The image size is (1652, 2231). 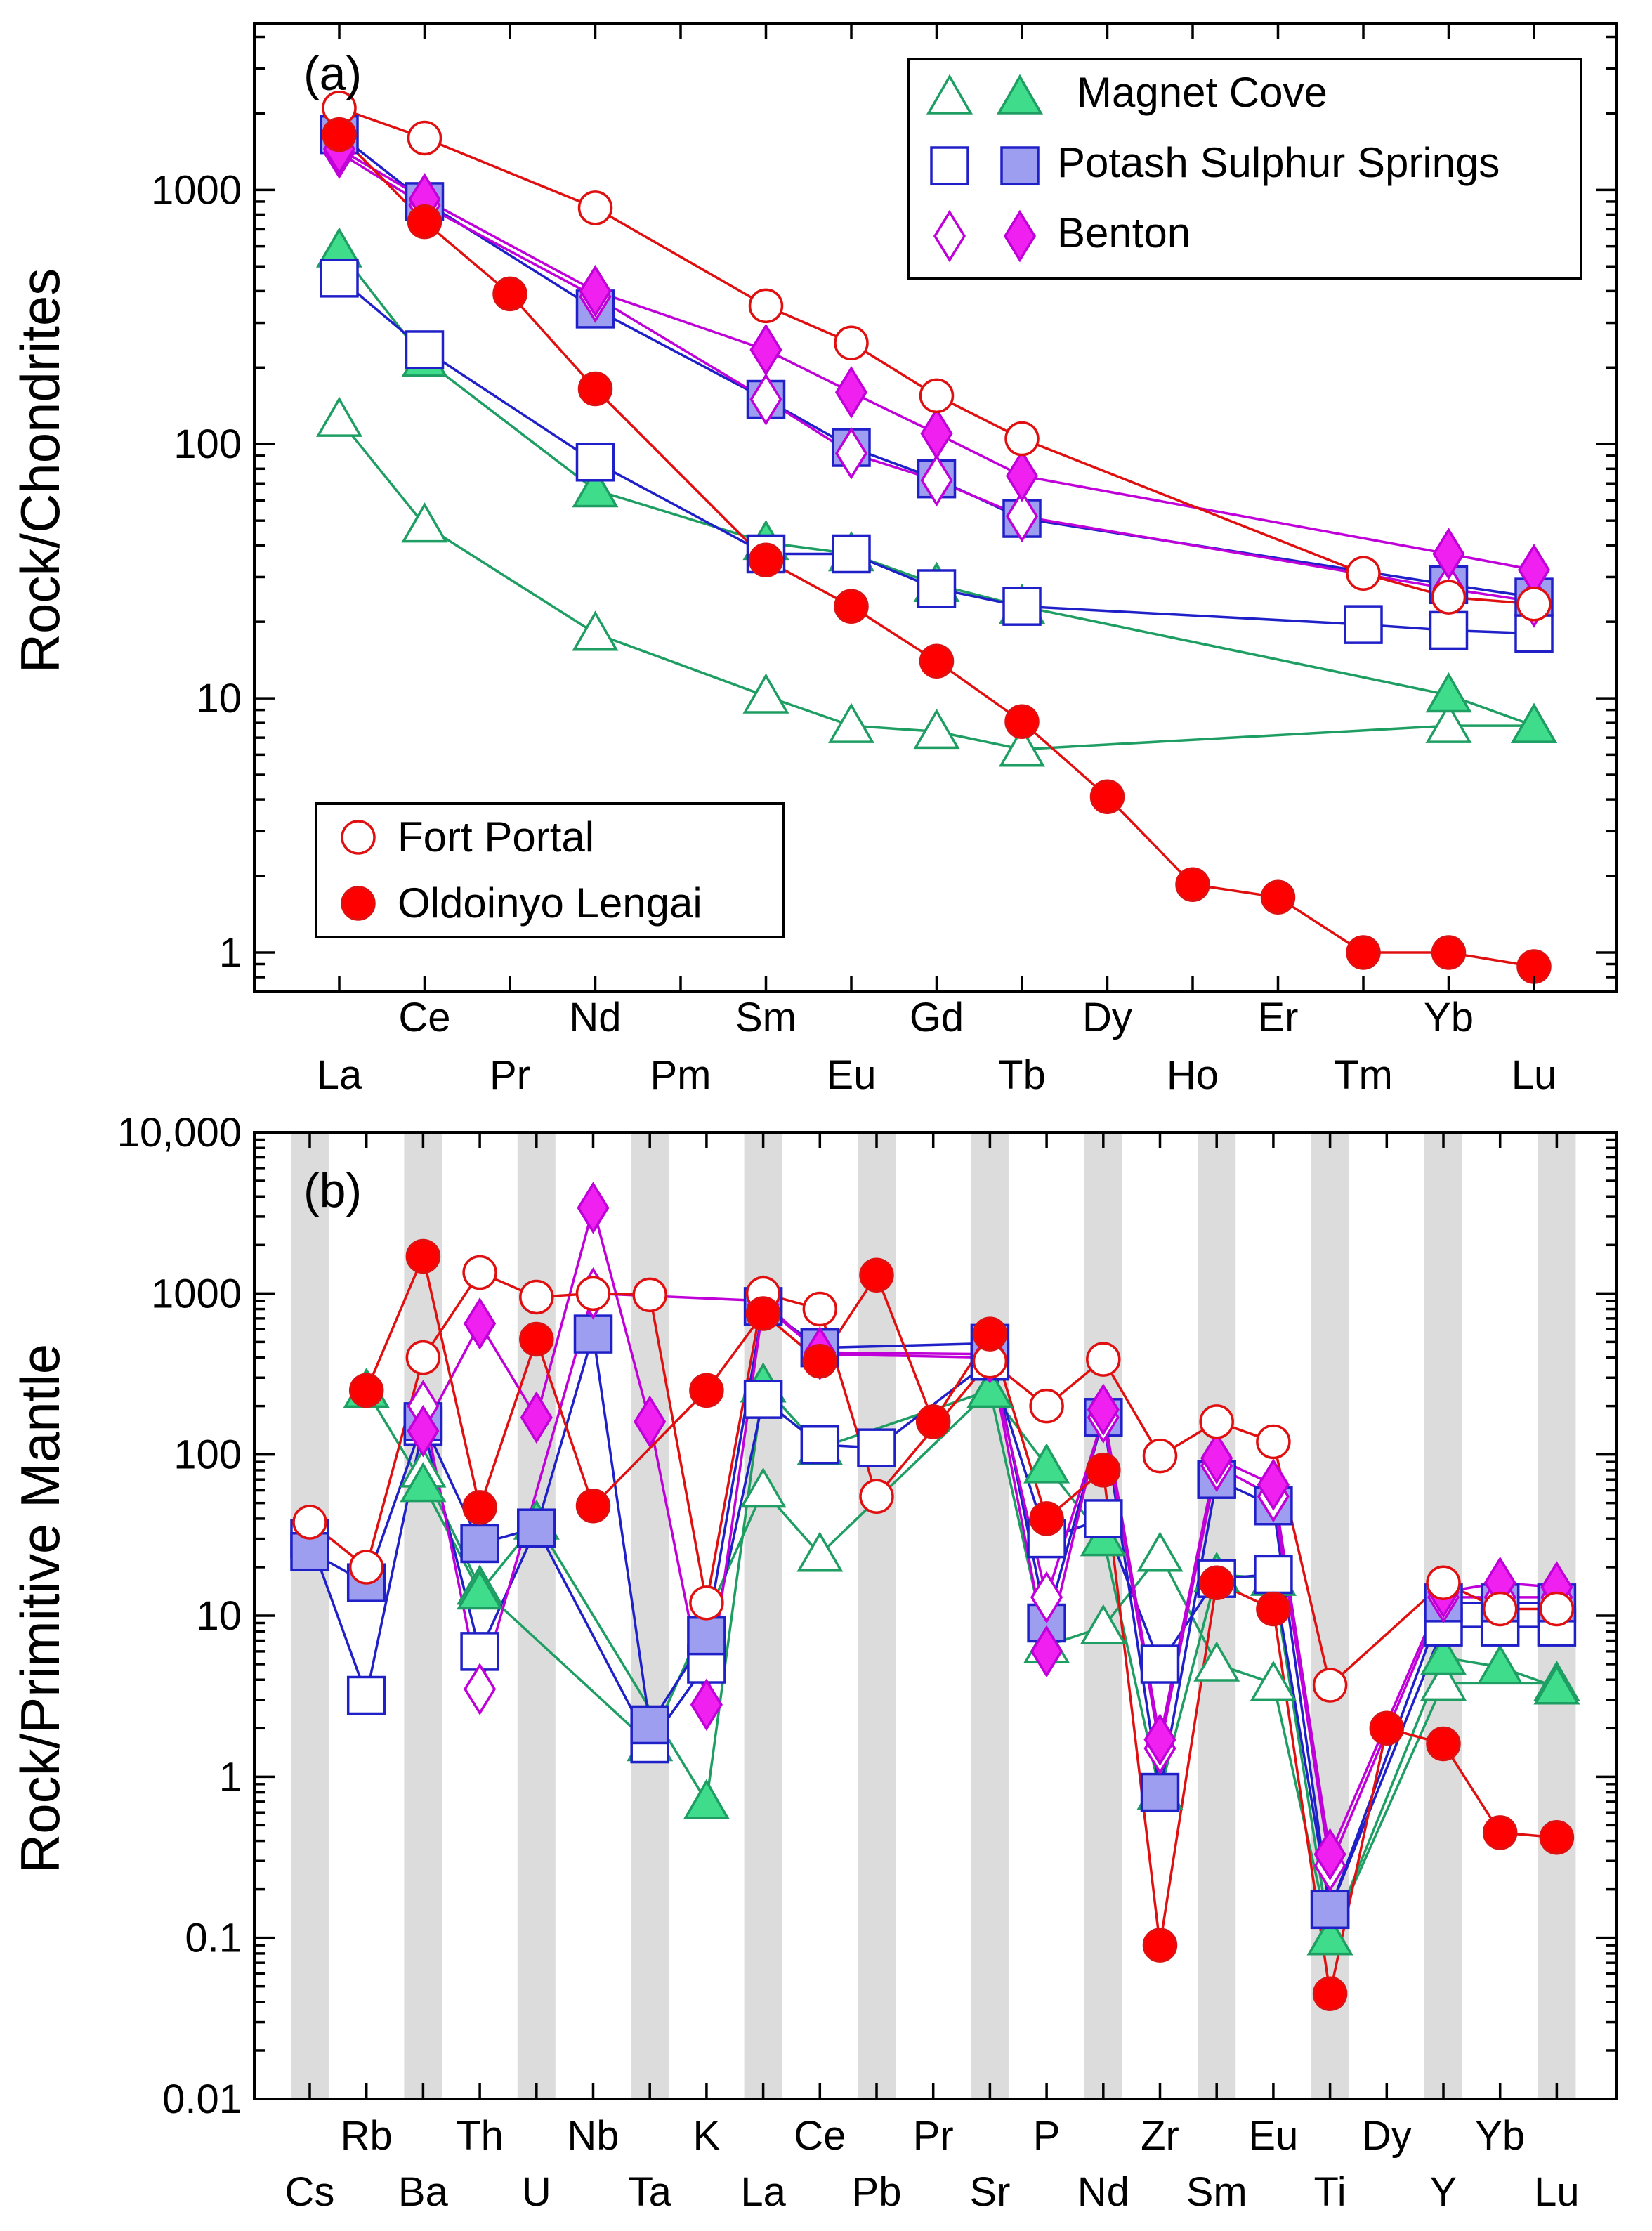 I want to click on x-tick-label-yb: Yb, so click(x=1449, y=1018).